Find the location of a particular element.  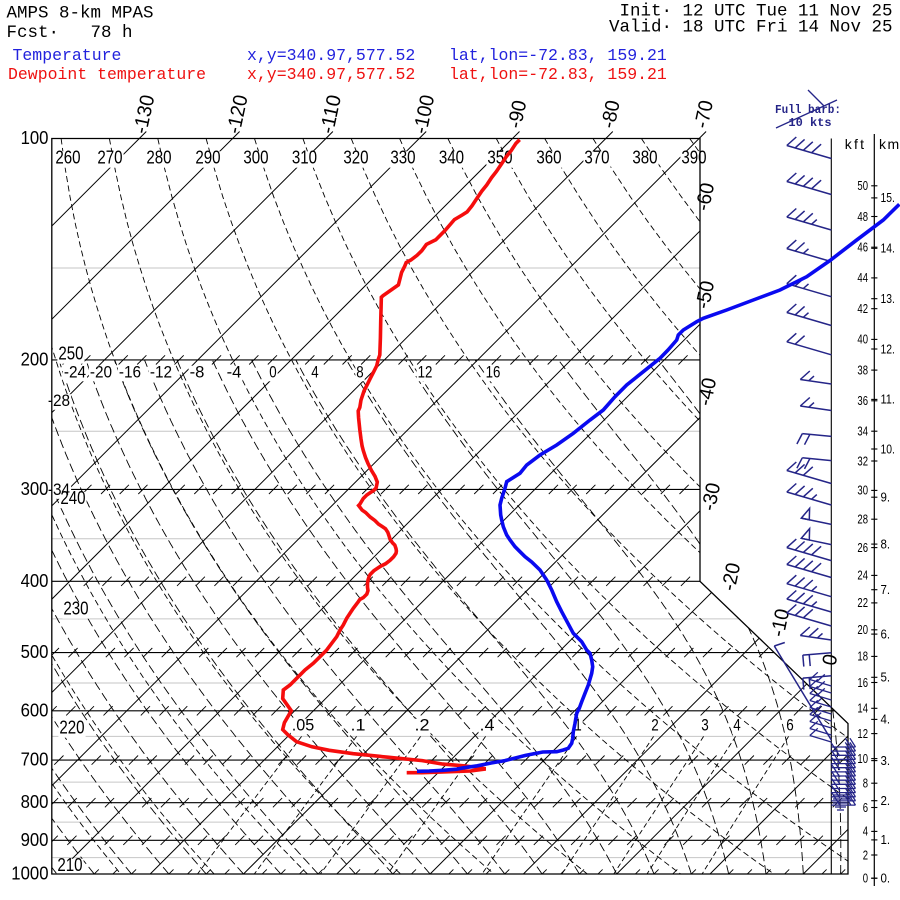

svg-text: 230 is located at coordinates (75, 609).